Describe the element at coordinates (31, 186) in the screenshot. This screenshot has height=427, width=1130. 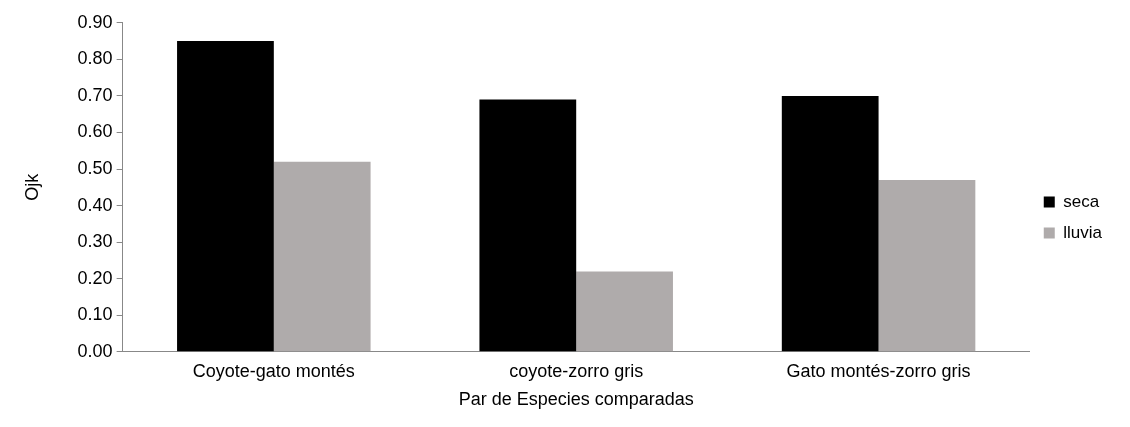
I see `y-axis-title: Ojk` at that location.